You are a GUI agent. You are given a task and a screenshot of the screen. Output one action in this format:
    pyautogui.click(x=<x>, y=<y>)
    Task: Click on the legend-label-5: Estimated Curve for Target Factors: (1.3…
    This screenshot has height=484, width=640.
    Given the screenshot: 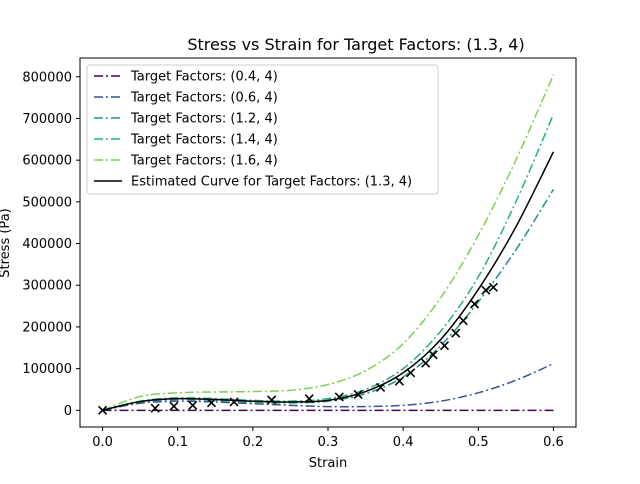 What is the action you would take?
    pyautogui.click(x=271, y=182)
    